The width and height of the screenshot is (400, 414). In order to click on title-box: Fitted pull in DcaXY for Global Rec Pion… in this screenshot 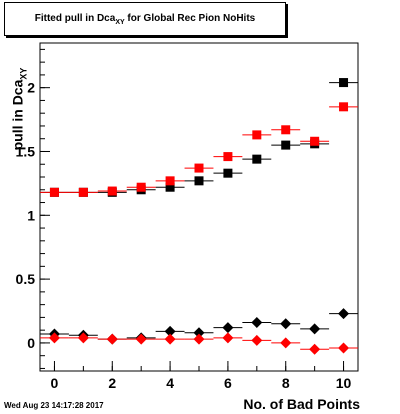, I will do `click(145, 19)`.